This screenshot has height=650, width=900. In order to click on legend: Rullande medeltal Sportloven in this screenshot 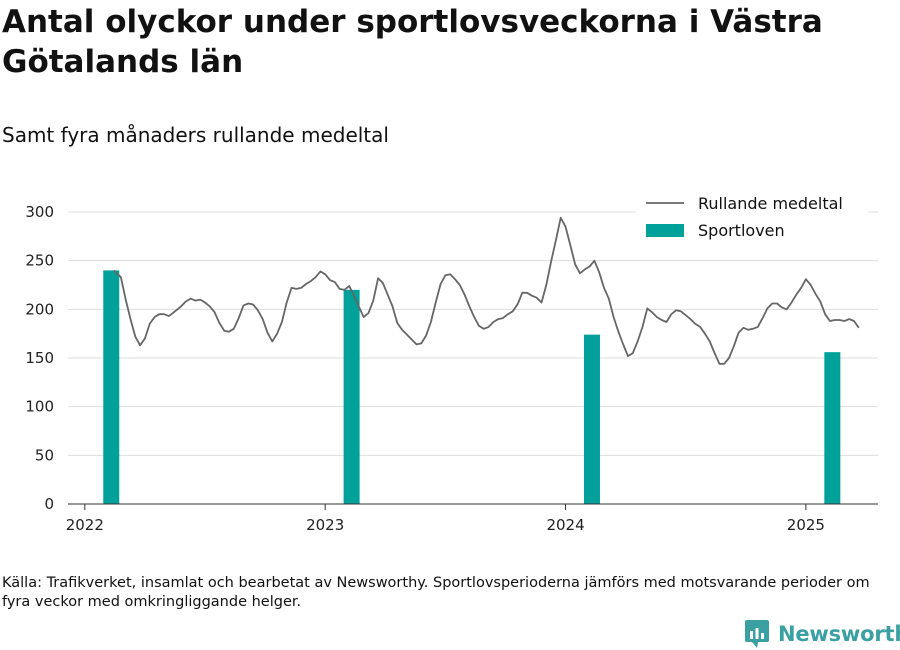, I will do `click(752, 218)`.